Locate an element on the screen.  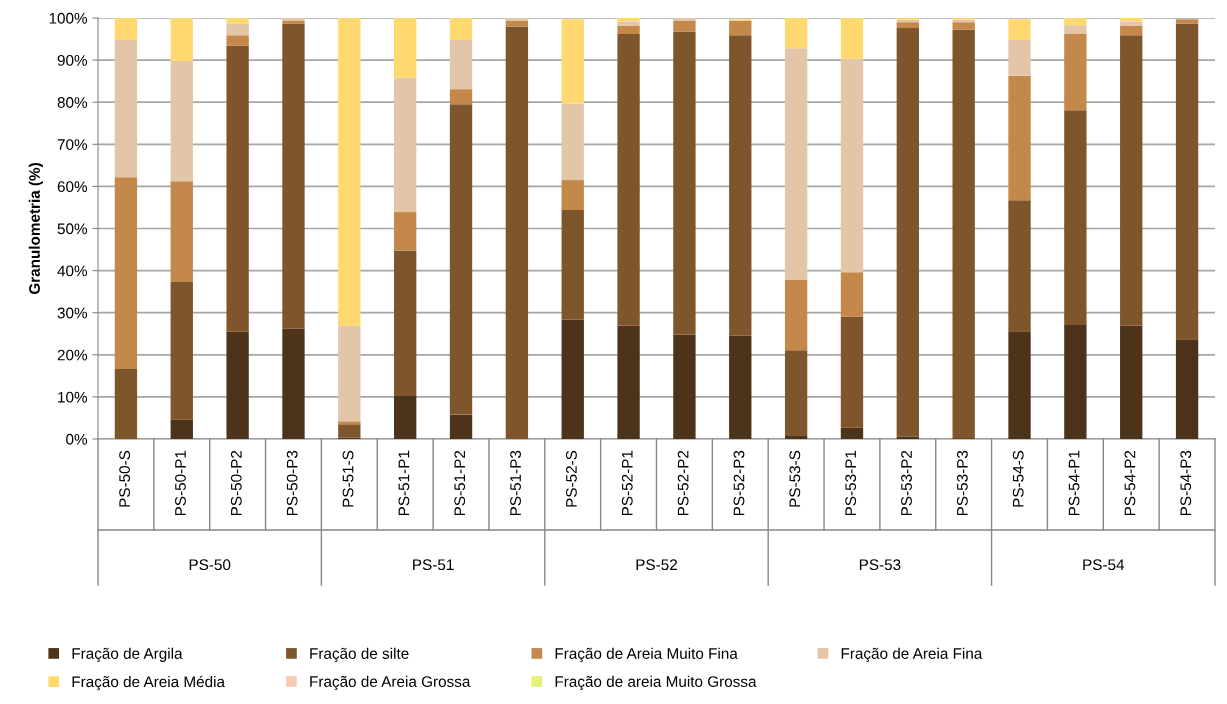
x-tick-label: PS-51-P1 is located at coordinates (404, 483).